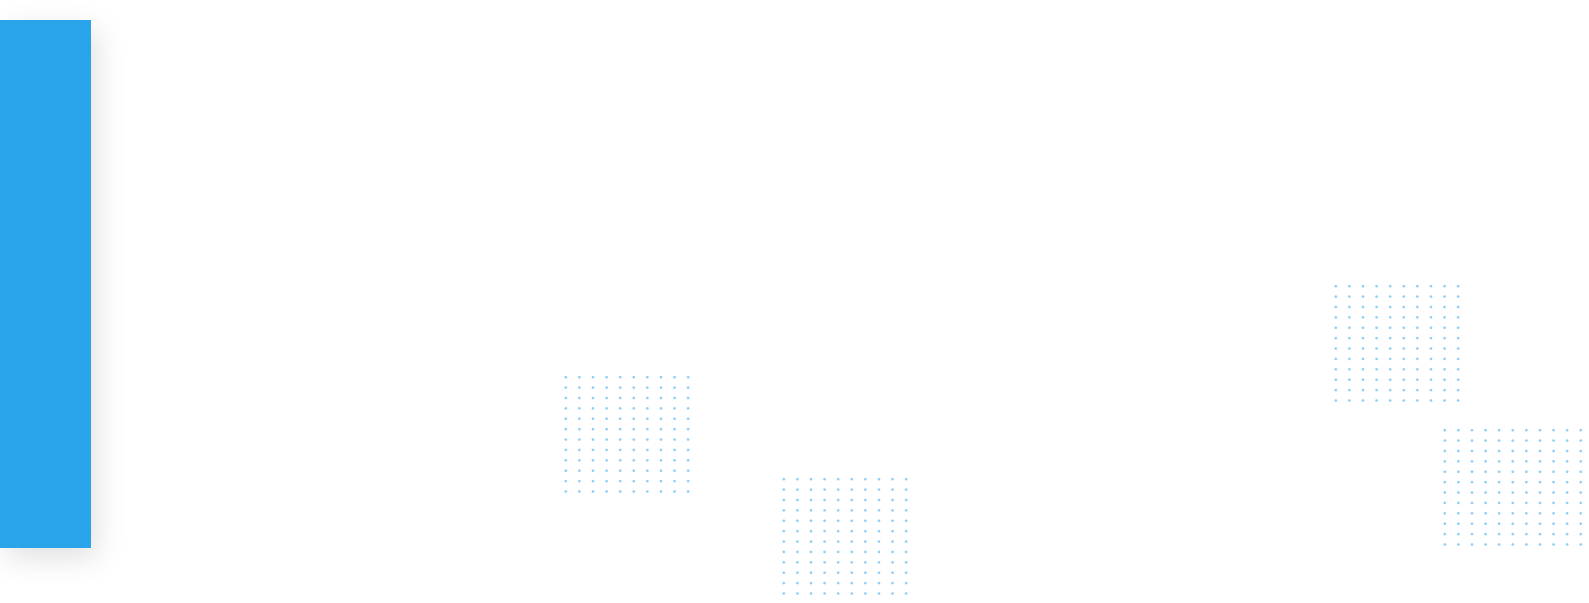 The height and width of the screenshot is (603, 1589). I want to click on dot-grid-center, so click(845, 536).